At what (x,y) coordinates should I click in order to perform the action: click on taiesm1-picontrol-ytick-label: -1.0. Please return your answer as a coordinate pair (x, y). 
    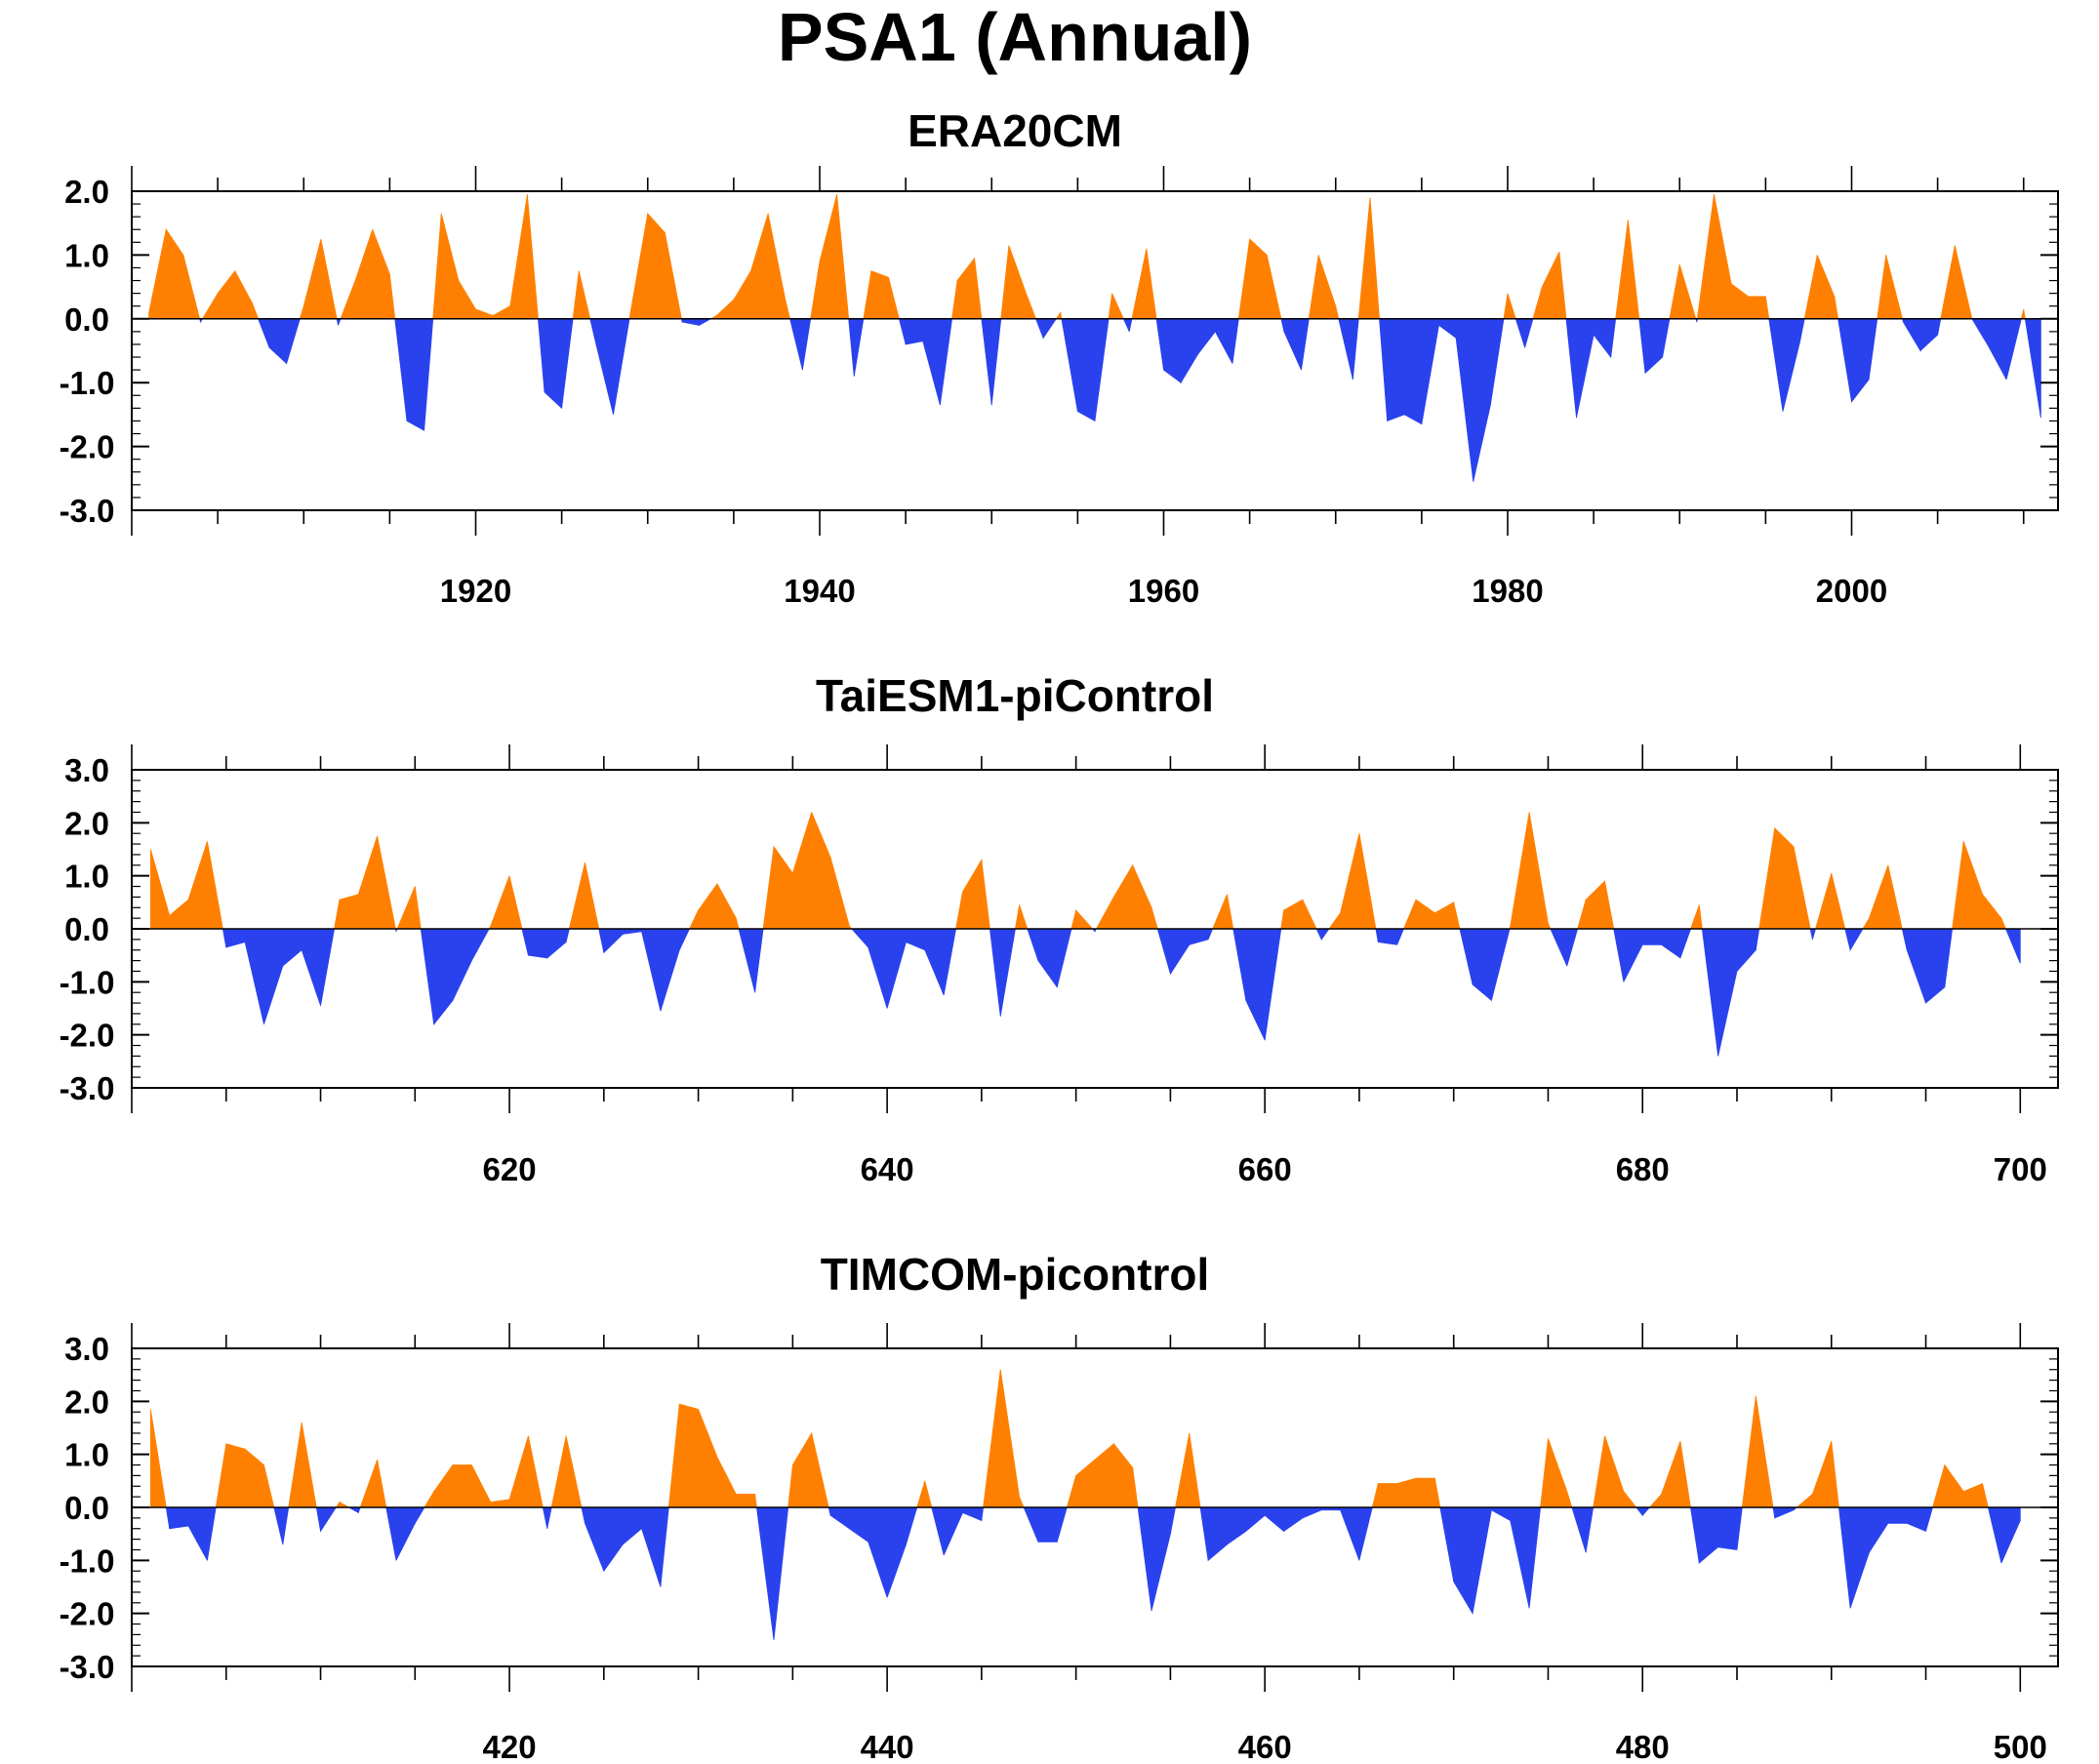
    Looking at the image, I should click on (87, 982).